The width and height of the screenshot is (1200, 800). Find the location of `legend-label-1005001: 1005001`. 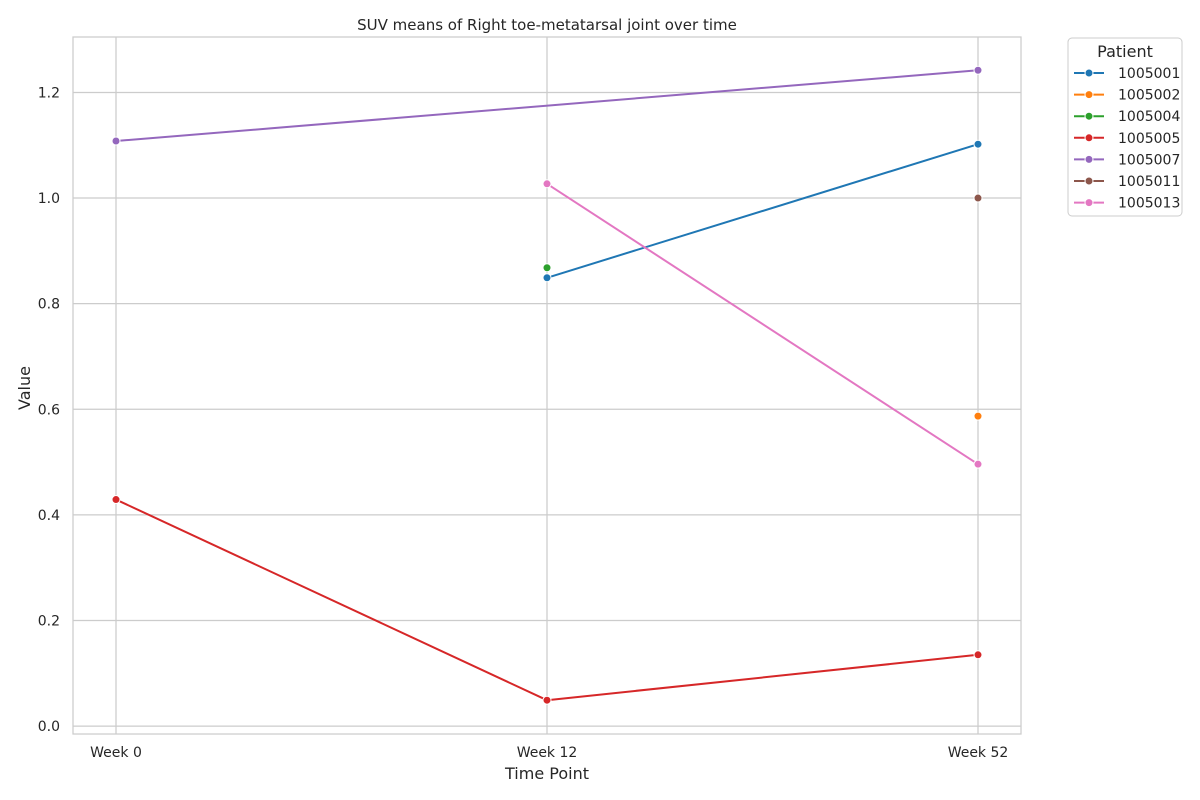

legend-label-1005001: 1005001 is located at coordinates (1149, 74).